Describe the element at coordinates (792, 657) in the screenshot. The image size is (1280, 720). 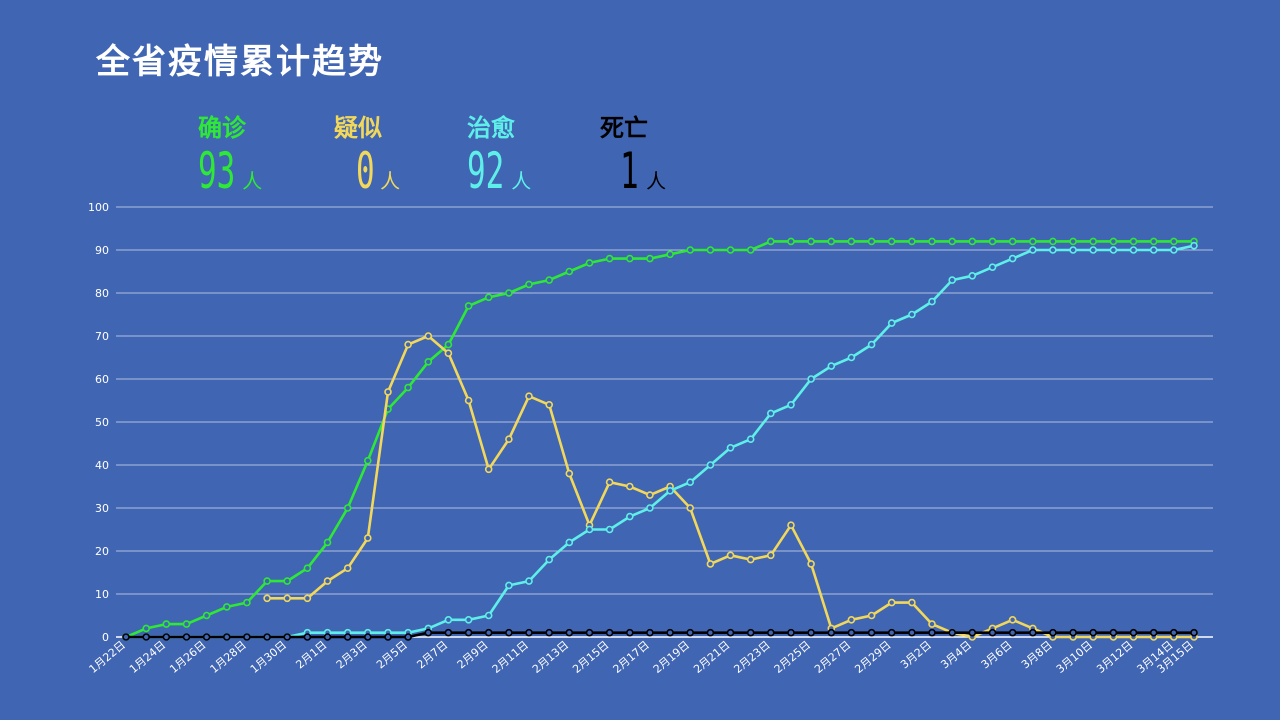
I see `x-tick-label: 2月25日` at that location.